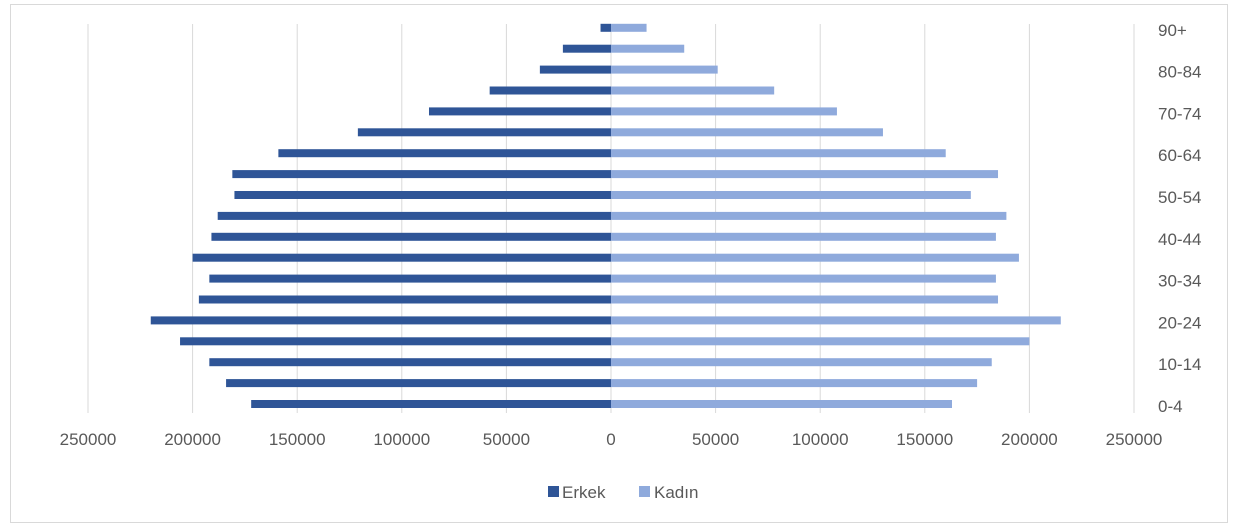  Describe the element at coordinates (1170, 406) in the screenshot. I see `y-tick-label-0: 0-4` at that location.